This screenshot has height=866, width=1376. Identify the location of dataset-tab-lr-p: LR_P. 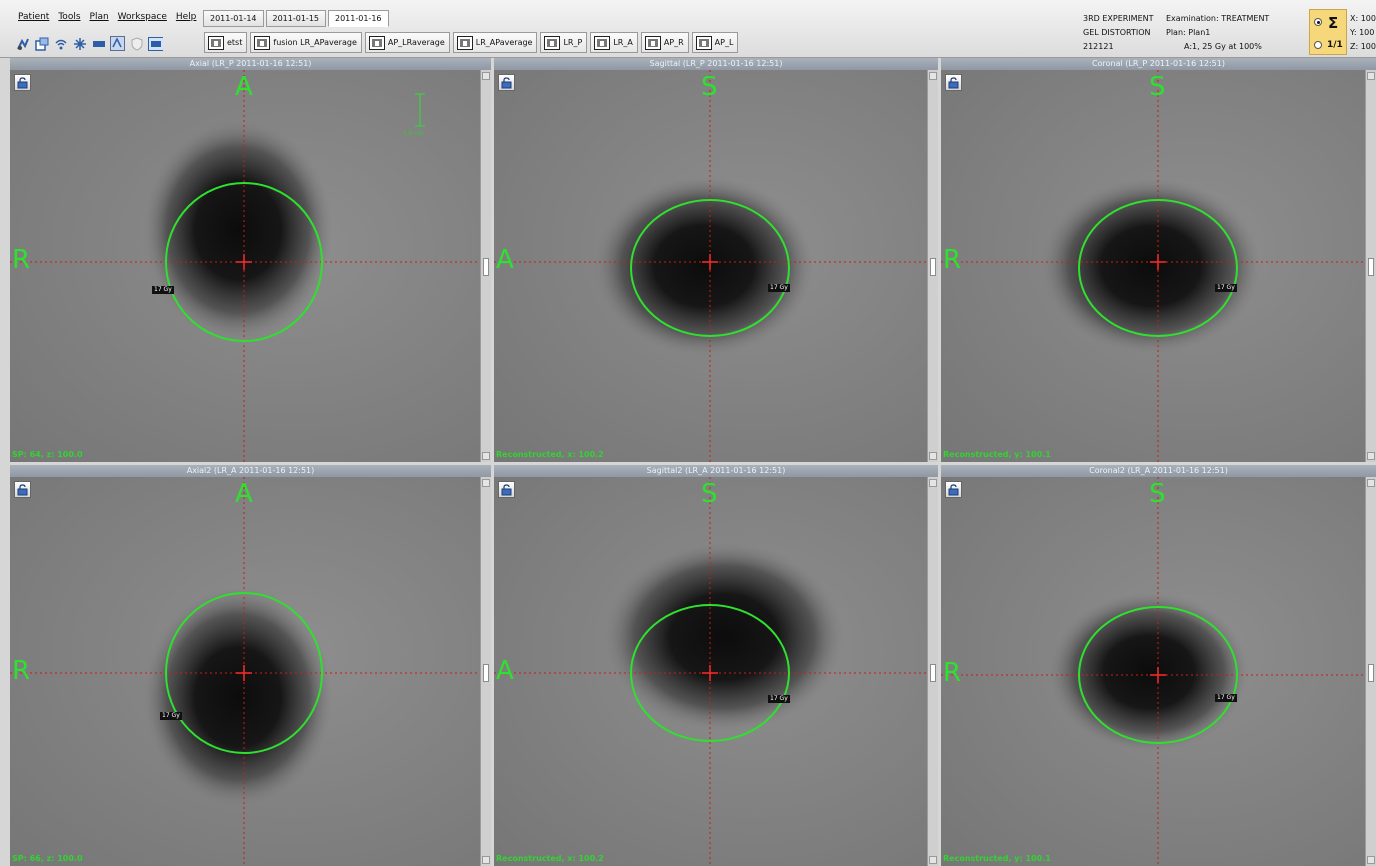
(564, 42).